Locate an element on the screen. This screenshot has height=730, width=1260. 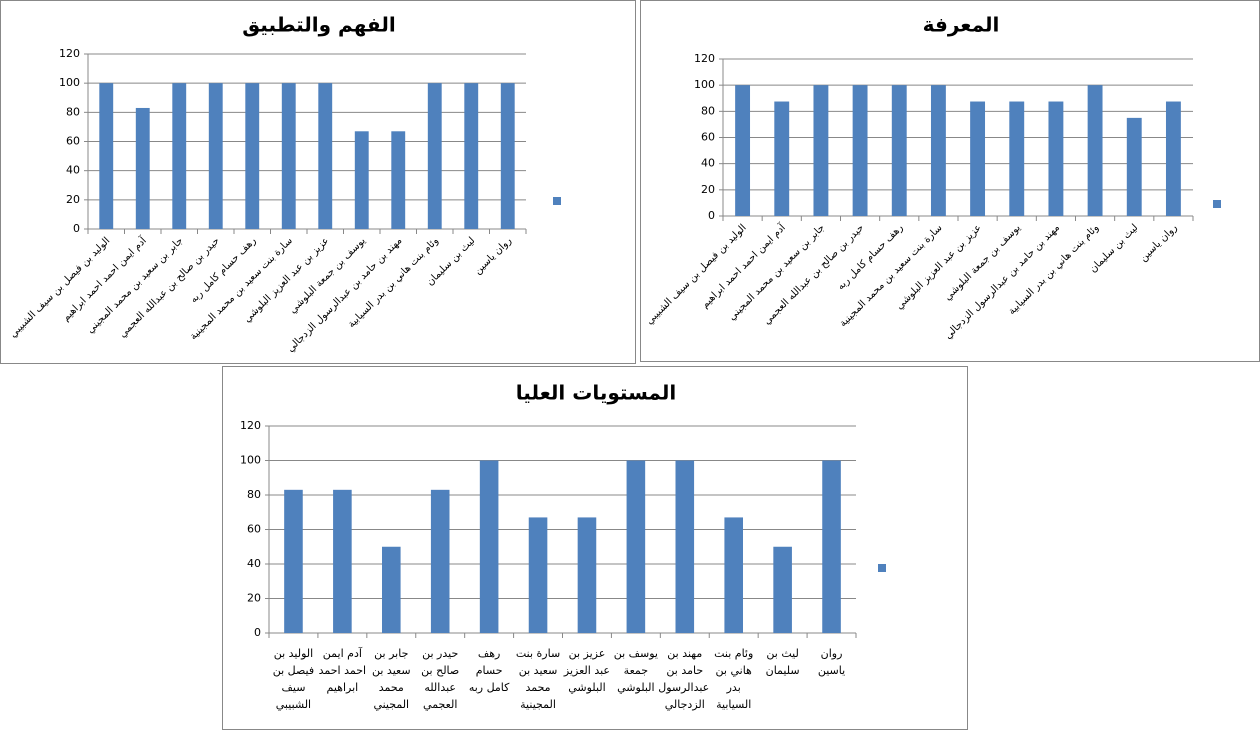
x-tick-label: عزيز بن عبد العزيز البلوشي is located at coordinates (586, 670).